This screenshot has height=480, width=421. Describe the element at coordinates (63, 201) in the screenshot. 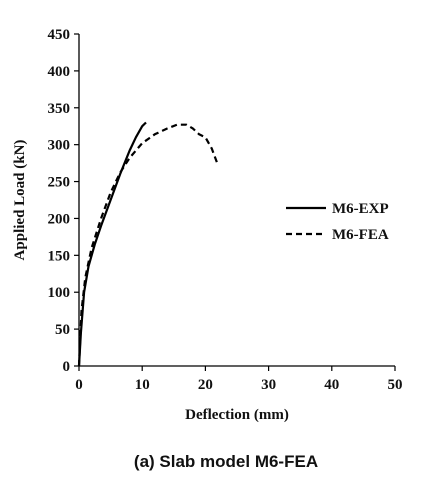

I see `y-axis-ticks: 0 50 100 150 200 250 300 350 400 450` at that location.